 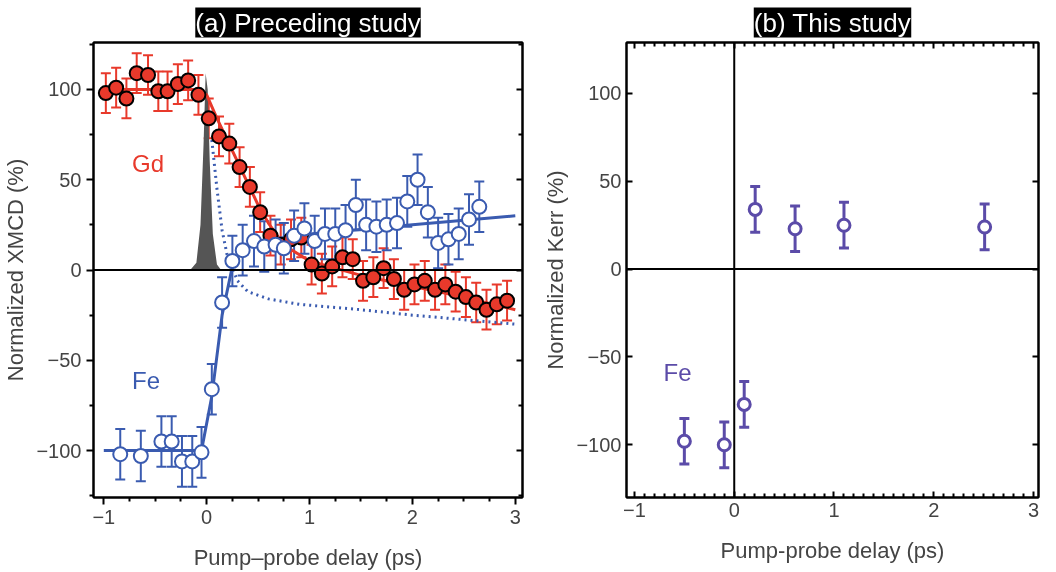 What do you see at coordinates (832, 22) in the screenshot?
I see `chart-title: (b) This study` at bounding box center [832, 22].